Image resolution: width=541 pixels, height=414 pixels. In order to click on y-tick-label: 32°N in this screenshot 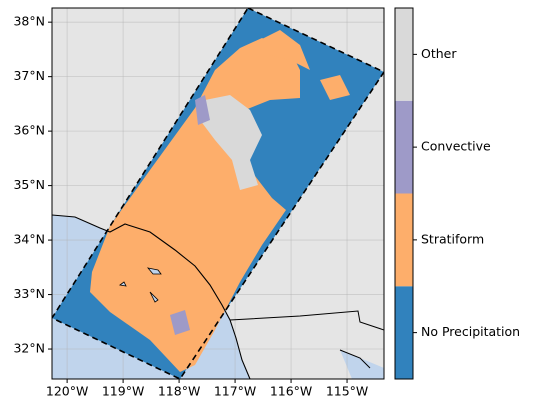, I will do `click(29, 348)`.